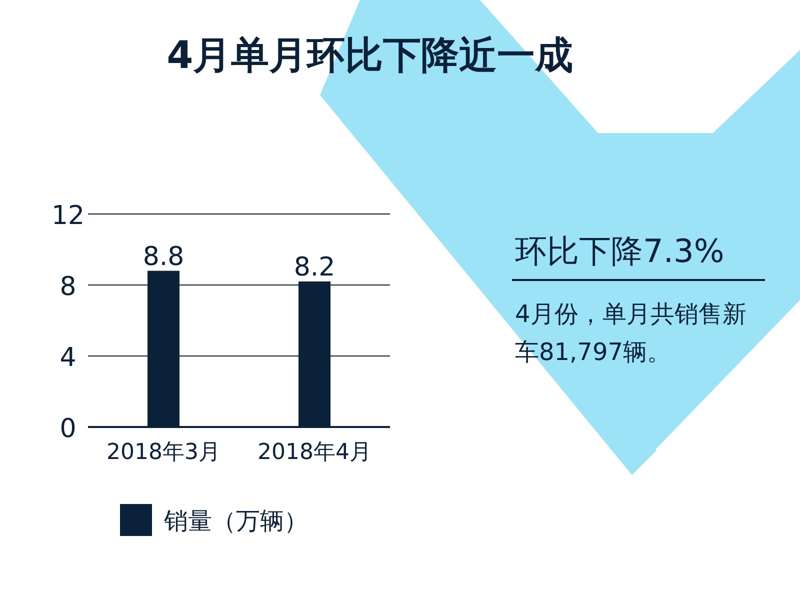 The width and height of the screenshot is (800, 600). I want to click on legend-label: 销量（万辆）, so click(235, 521).